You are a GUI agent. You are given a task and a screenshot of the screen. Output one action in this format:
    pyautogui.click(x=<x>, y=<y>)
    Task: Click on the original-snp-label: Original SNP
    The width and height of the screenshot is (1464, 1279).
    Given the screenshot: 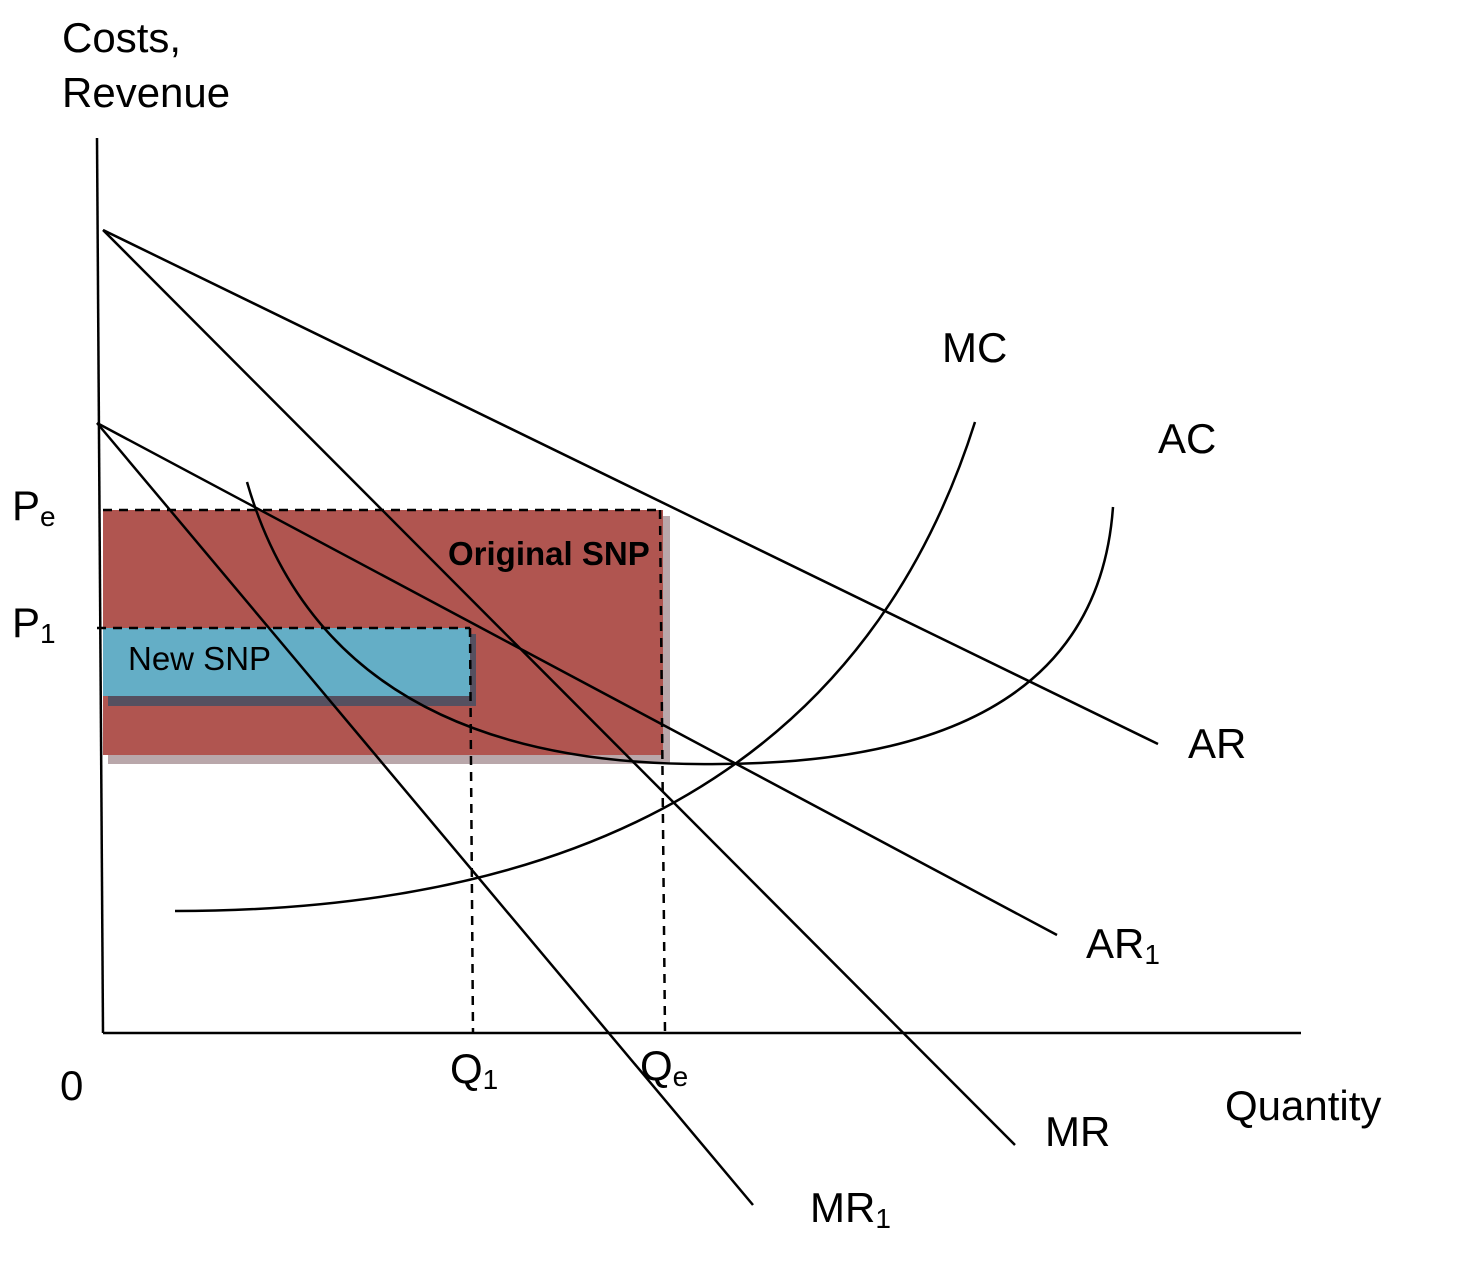 What is the action you would take?
    pyautogui.click(x=549, y=553)
    